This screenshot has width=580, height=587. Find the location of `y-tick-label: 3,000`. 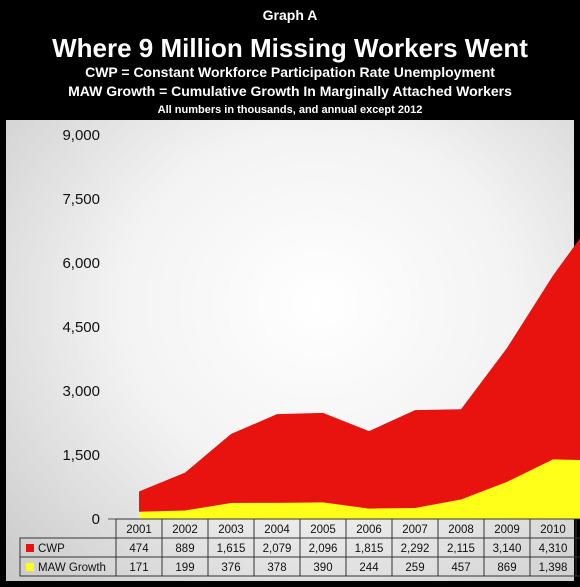

y-tick-label: 3,000 is located at coordinates (81, 391).